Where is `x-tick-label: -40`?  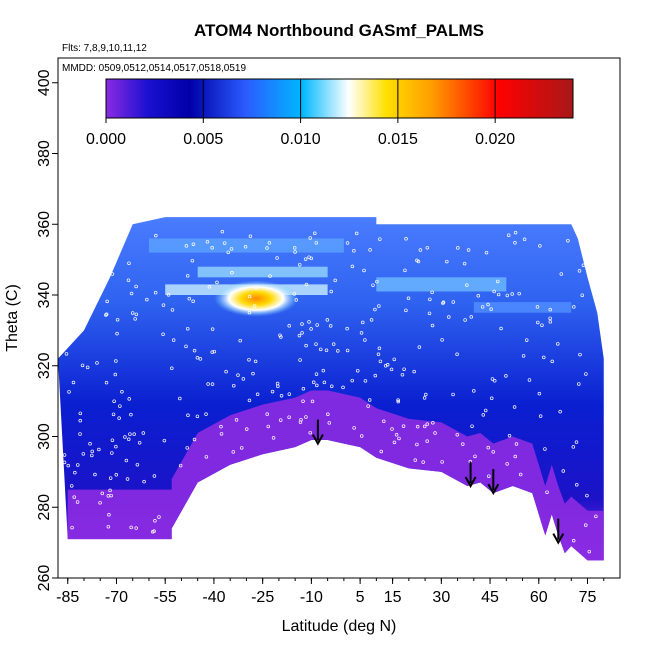 x-tick-label: -40 is located at coordinates (213, 597).